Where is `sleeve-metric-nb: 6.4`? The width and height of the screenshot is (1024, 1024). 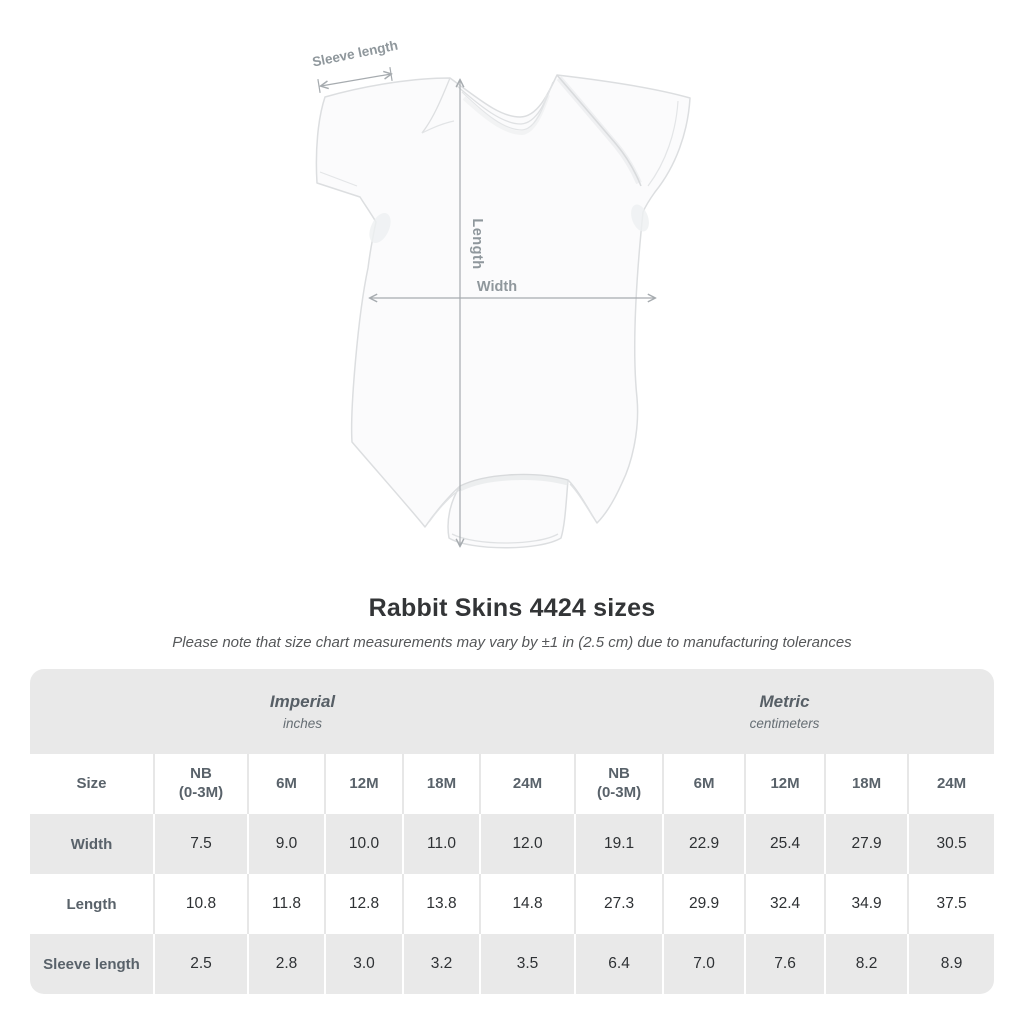
sleeve-metric-nb: 6.4 is located at coordinates (619, 964).